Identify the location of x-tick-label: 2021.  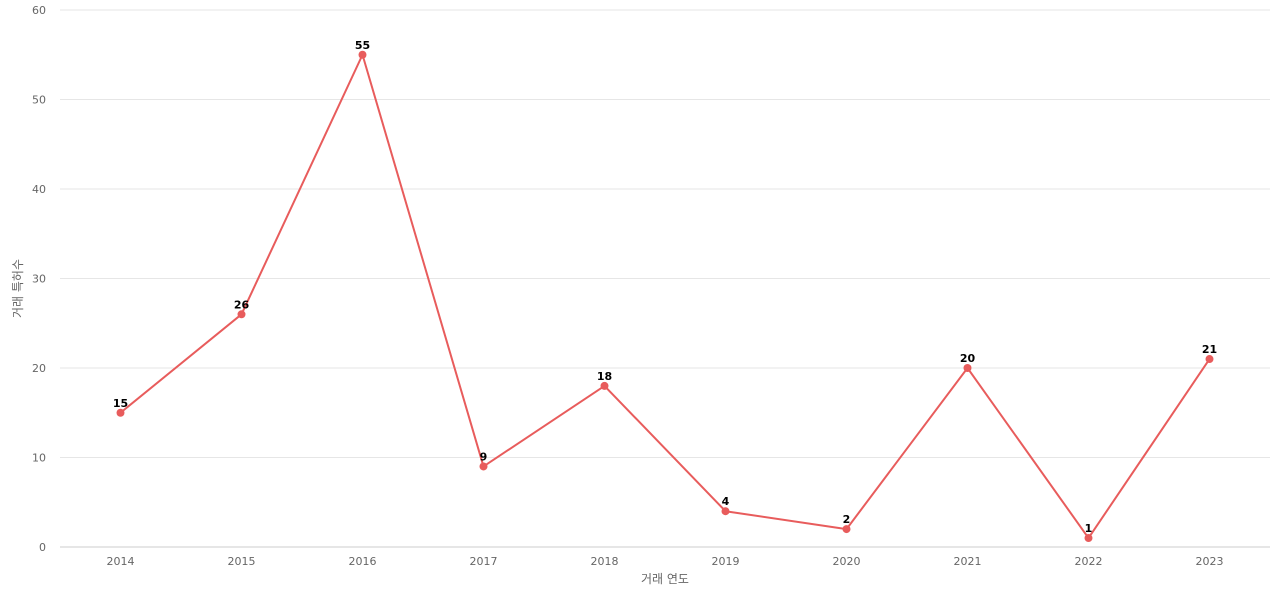
(968, 561).